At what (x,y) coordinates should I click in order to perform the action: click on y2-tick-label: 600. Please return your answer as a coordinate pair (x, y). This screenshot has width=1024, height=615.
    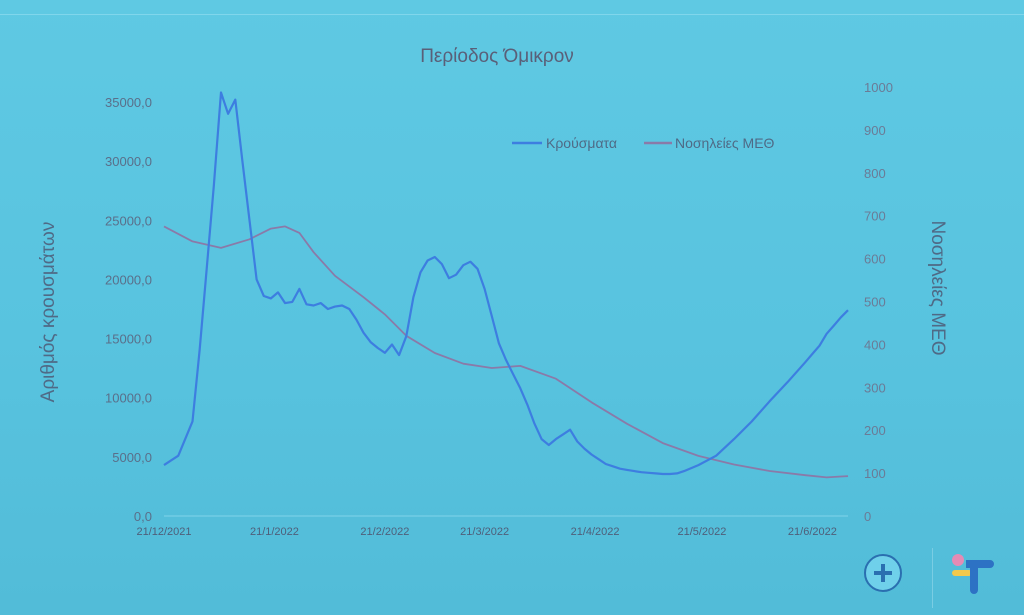
    Looking at the image, I should click on (875, 259).